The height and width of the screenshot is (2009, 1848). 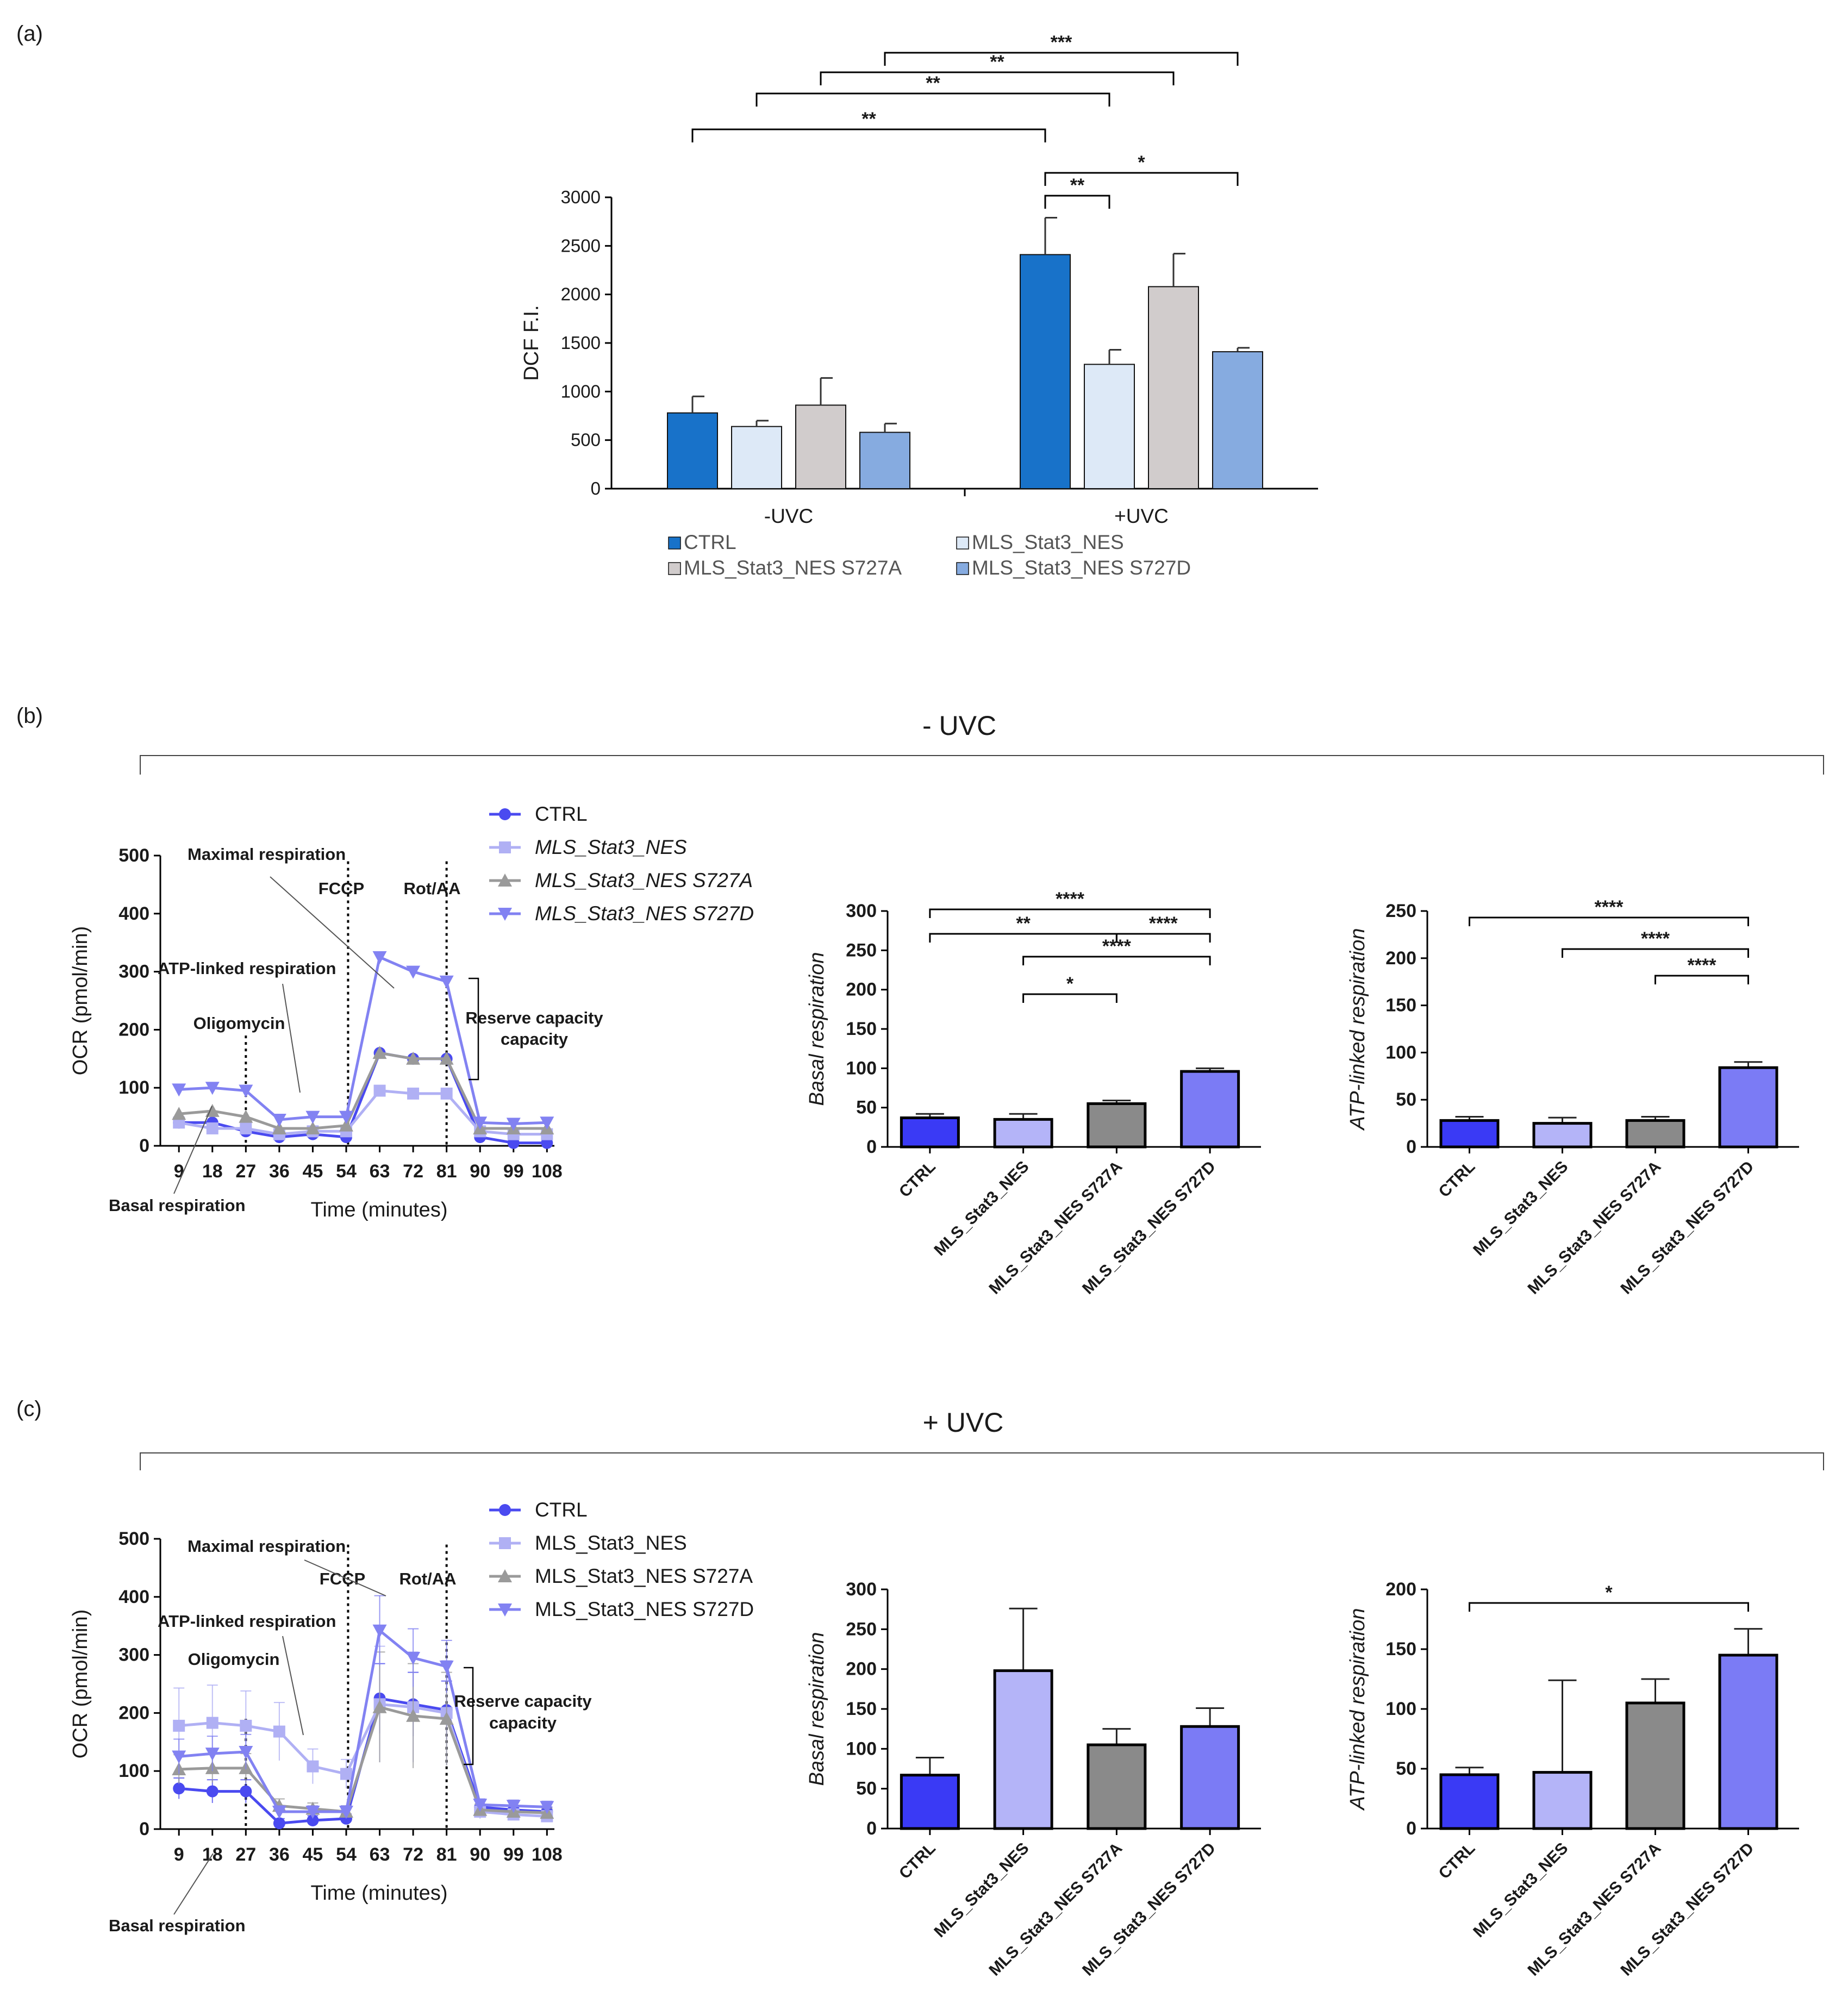 I want to click on c-basal-y-axis-label: Basal respiration, so click(x=817, y=1709).